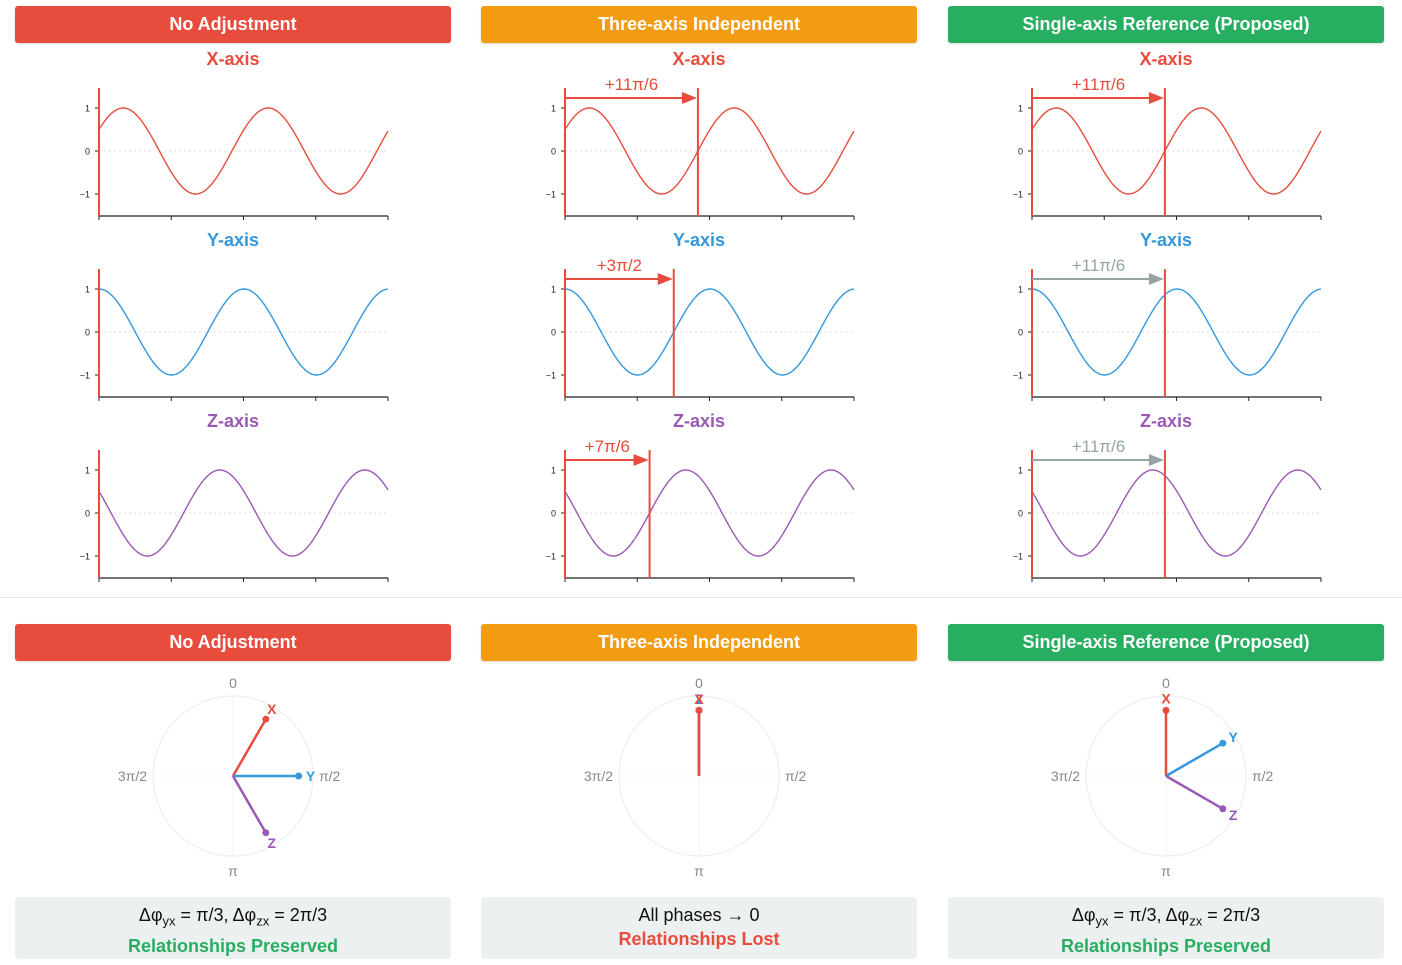  I want to click on header-banner-top: Three-axis Independent, so click(699, 24).